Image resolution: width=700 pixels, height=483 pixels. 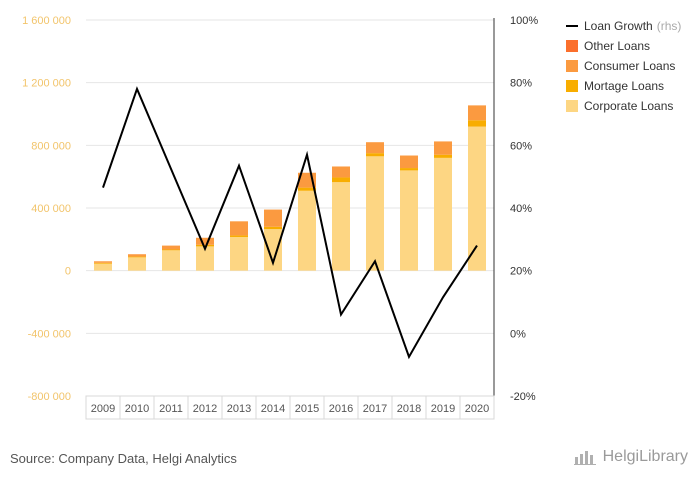 What do you see at coordinates (523, 397) in the screenshot?
I see `y-right-tick-label: -20%` at bounding box center [523, 397].